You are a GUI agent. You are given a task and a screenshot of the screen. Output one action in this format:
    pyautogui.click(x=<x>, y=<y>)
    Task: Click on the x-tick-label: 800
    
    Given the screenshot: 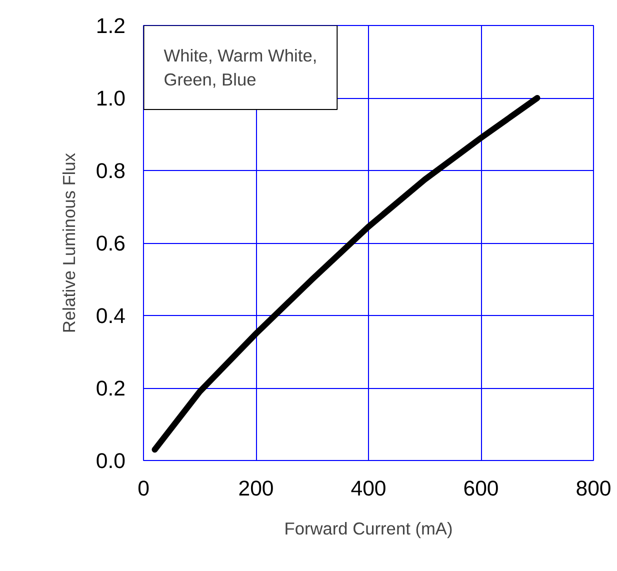 What is the action you would take?
    pyautogui.click(x=594, y=488)
    